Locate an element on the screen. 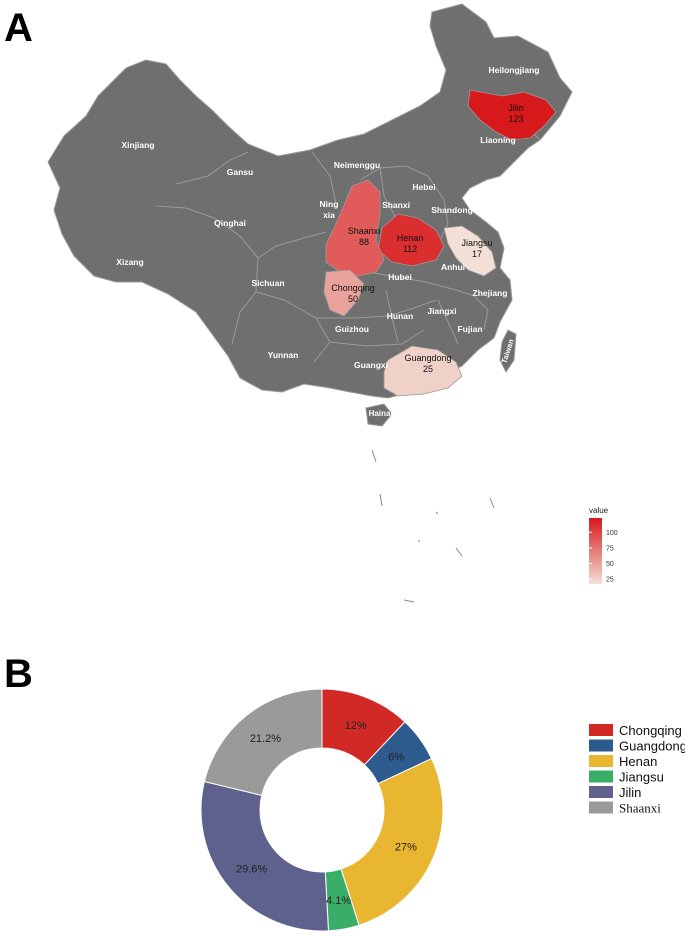 This screenshot has width=685, height=936. label-sichuan: Sichuan is located at coordinates (267, 283).